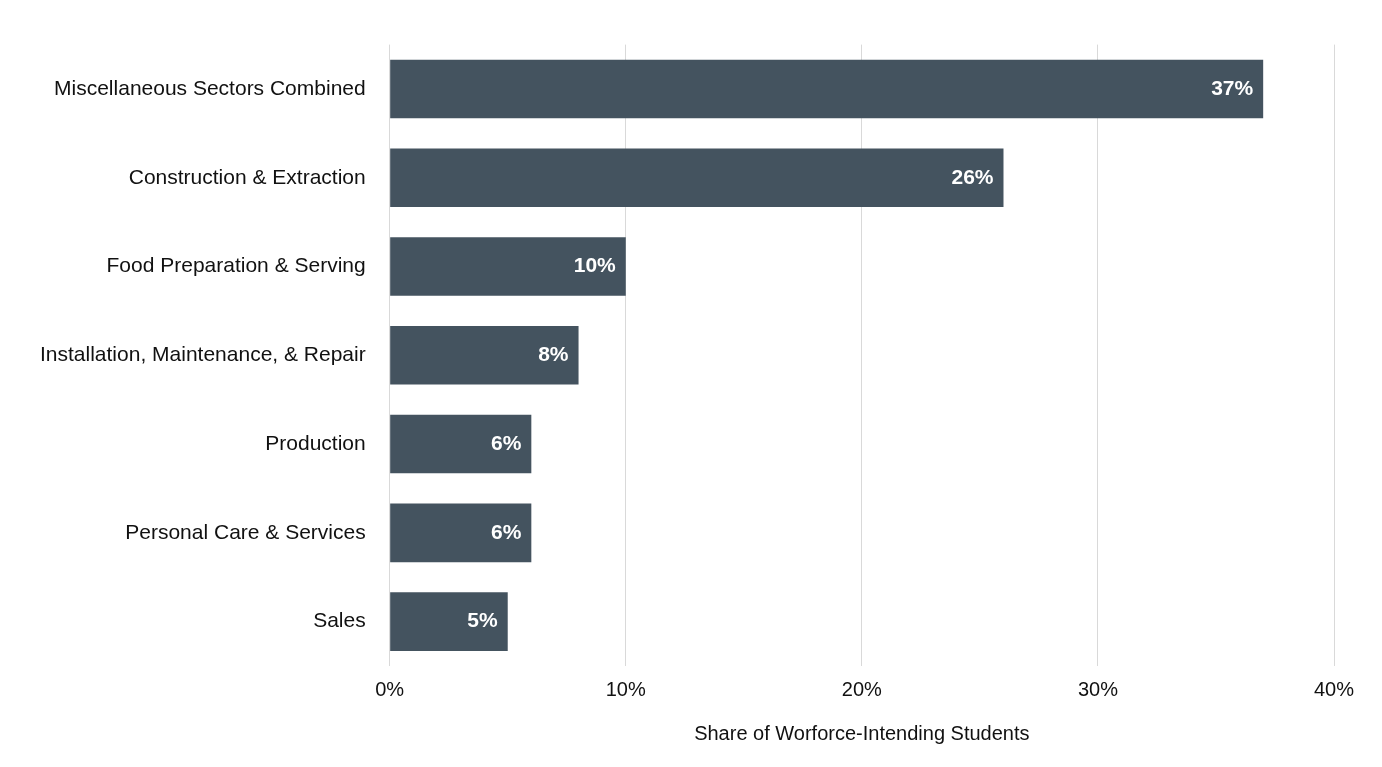  Describe the element at coordinates (595, 265) in the screenshot. I see `data-label: 10%` at that location.